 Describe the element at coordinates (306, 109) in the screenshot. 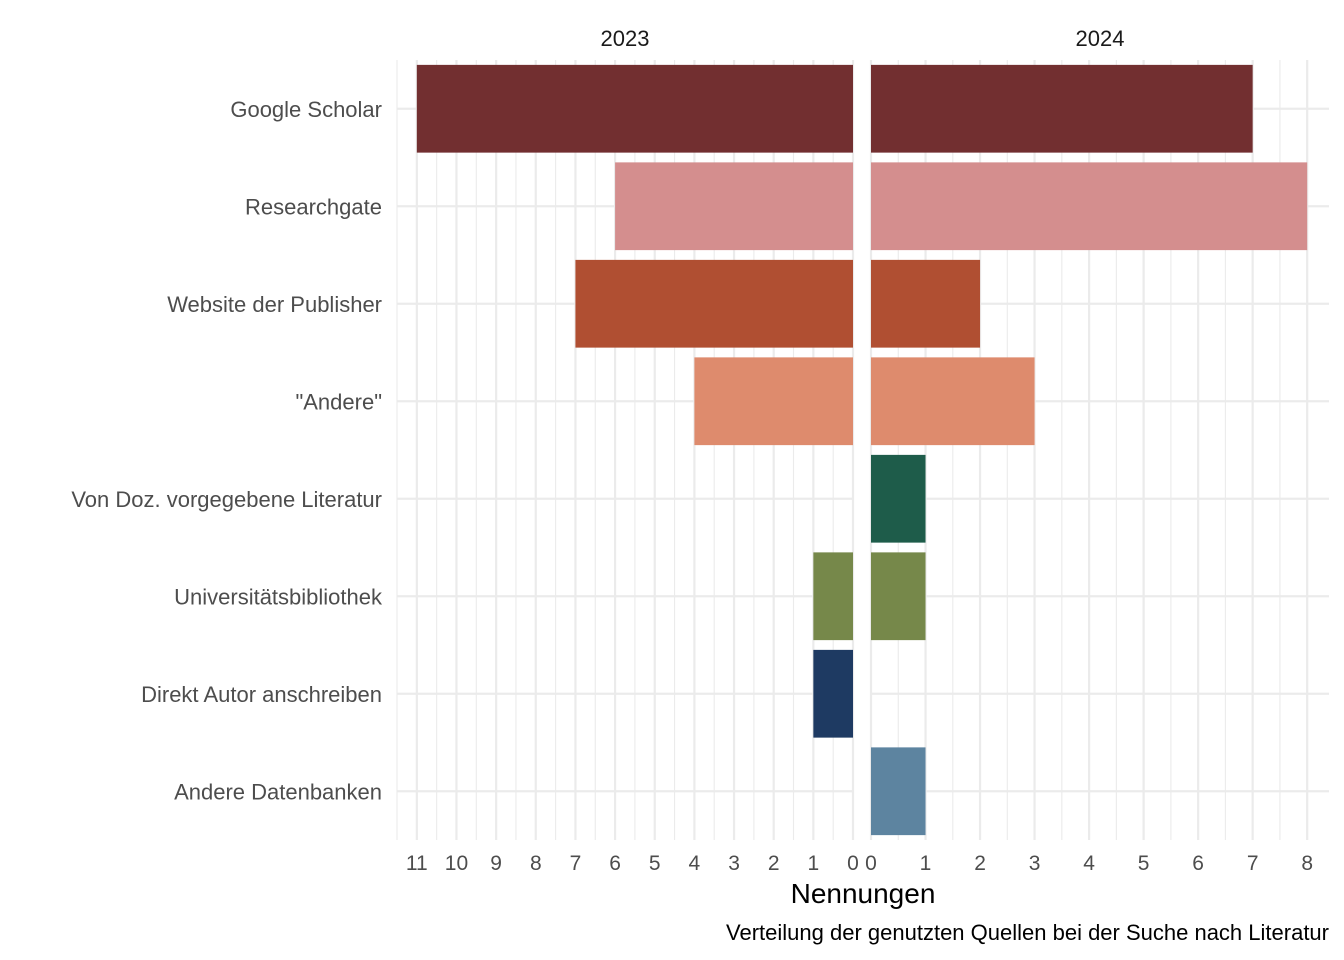

I see `category-label: Google Scholar` at that location.